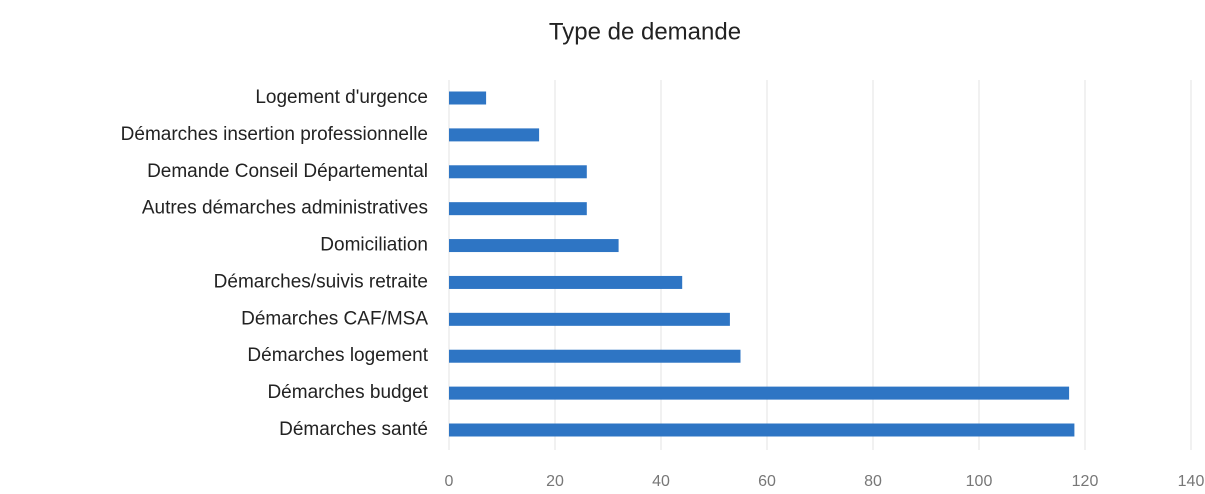  What do you see at coordinates (374, 245) in the screenshot?
I see `y-tick-label: Domiciliation` at bounding box center [374, 245].